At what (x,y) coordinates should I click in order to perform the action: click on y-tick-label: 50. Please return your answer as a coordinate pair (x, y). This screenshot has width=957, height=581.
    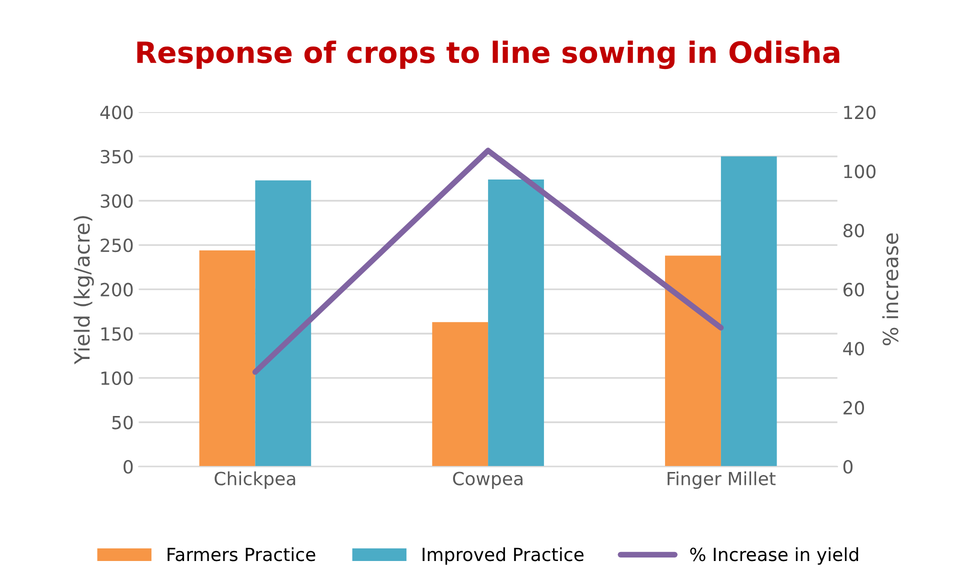
    Looking at the image, I should click on (122, 423).